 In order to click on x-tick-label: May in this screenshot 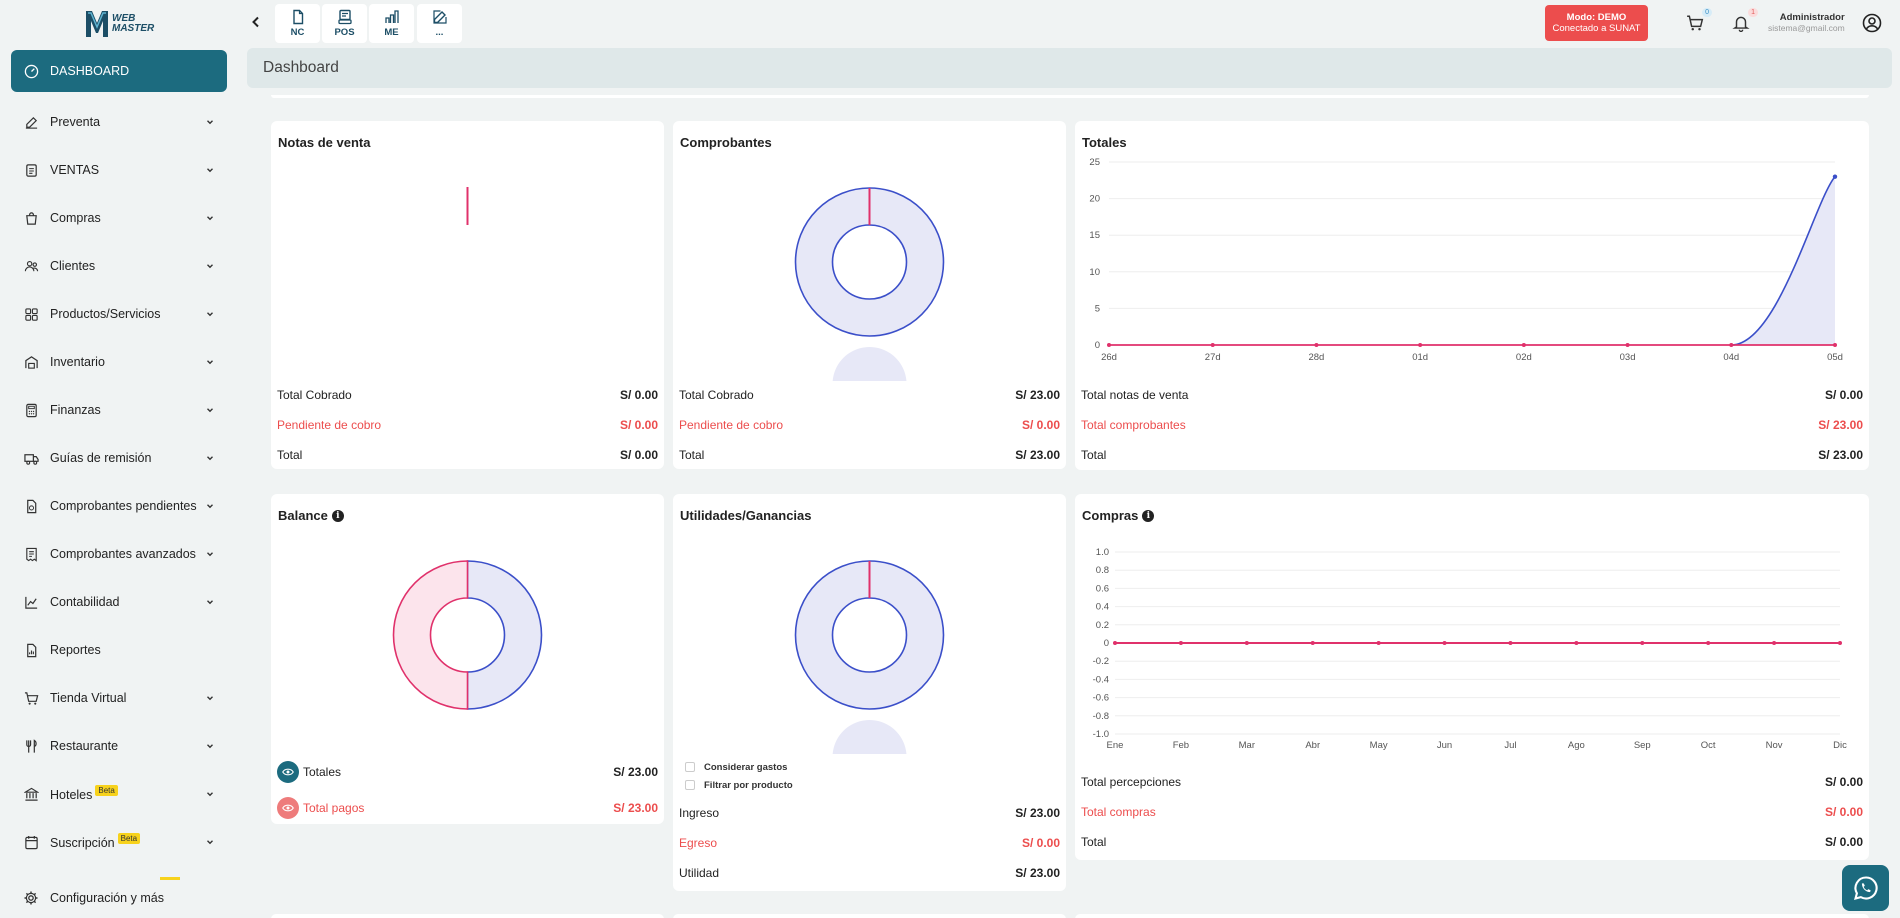, I will do `click(1379, 745)`.